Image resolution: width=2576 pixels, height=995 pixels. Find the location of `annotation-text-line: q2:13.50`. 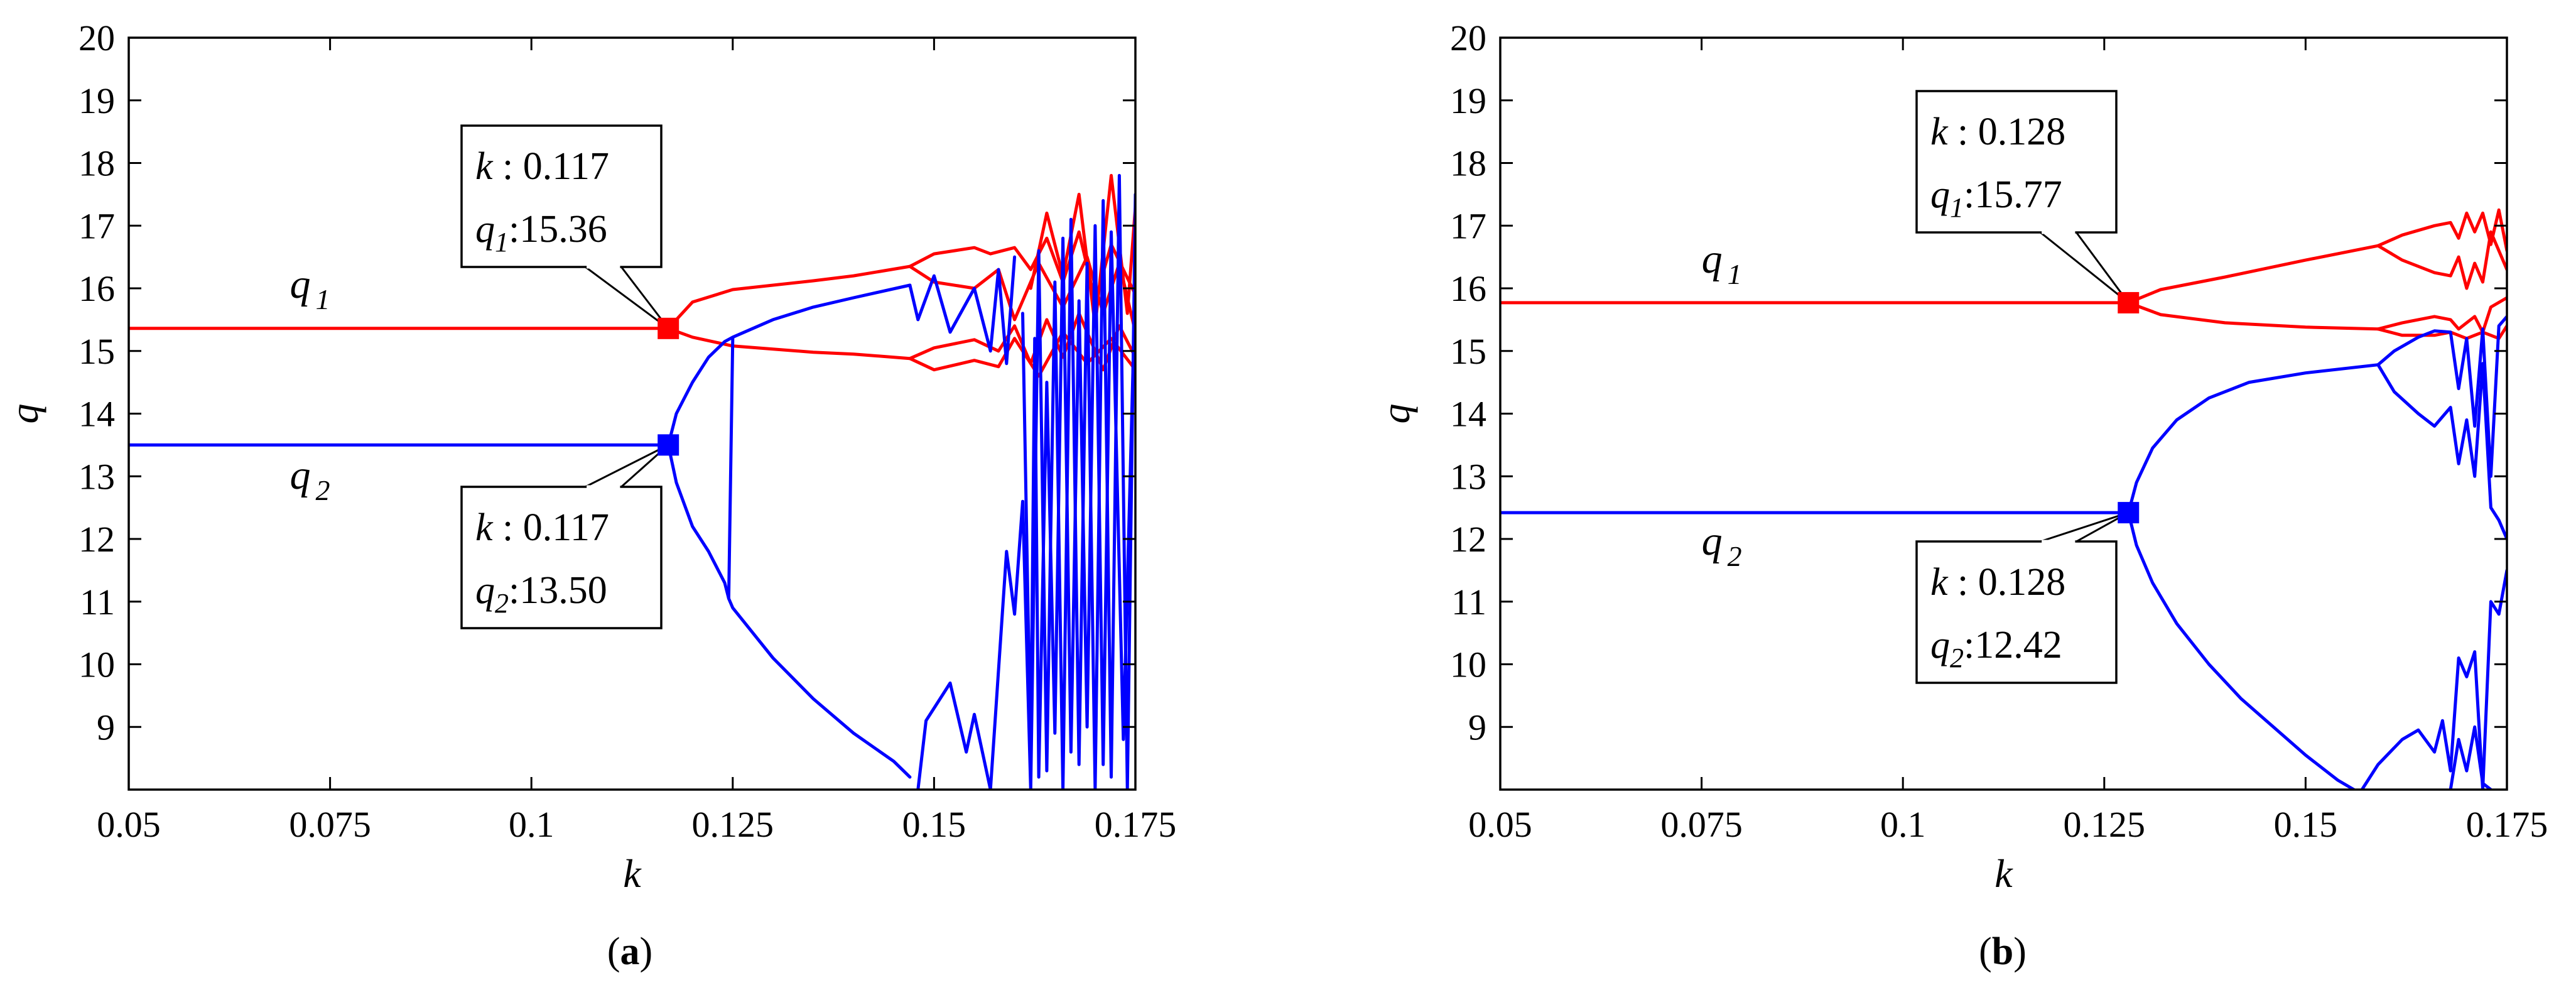

annotation-text-line: q2:13.50 is located at coordinates (541, 594).